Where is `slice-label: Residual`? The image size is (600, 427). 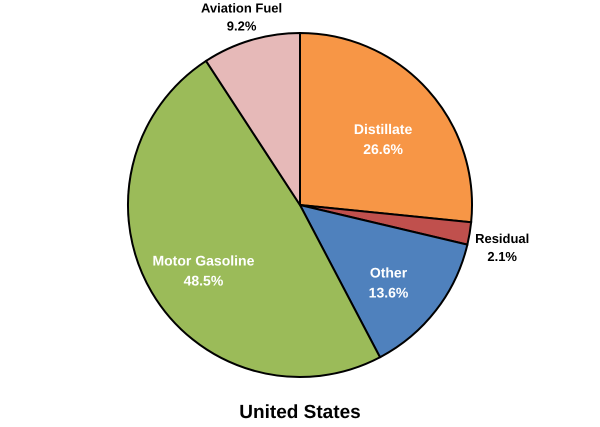 slice-label: Residual is located at coordinates (502, 238).